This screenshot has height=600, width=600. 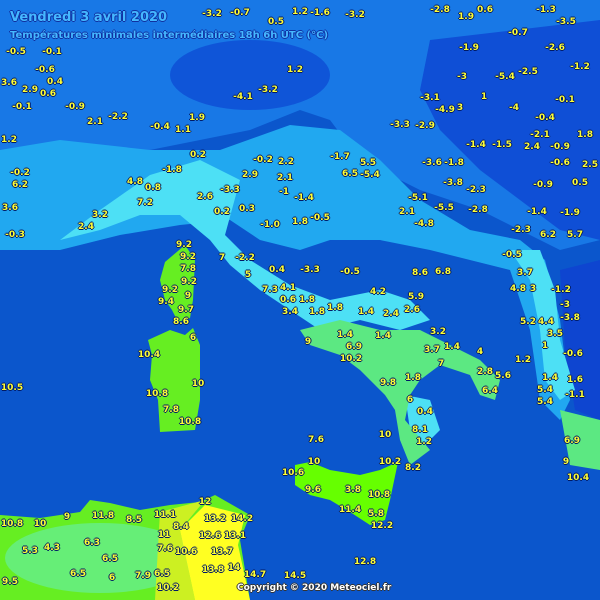 What do you see at coordinates (174, 380) in the screenshot?
I see `sardinia` at bounding box center [174, 380].